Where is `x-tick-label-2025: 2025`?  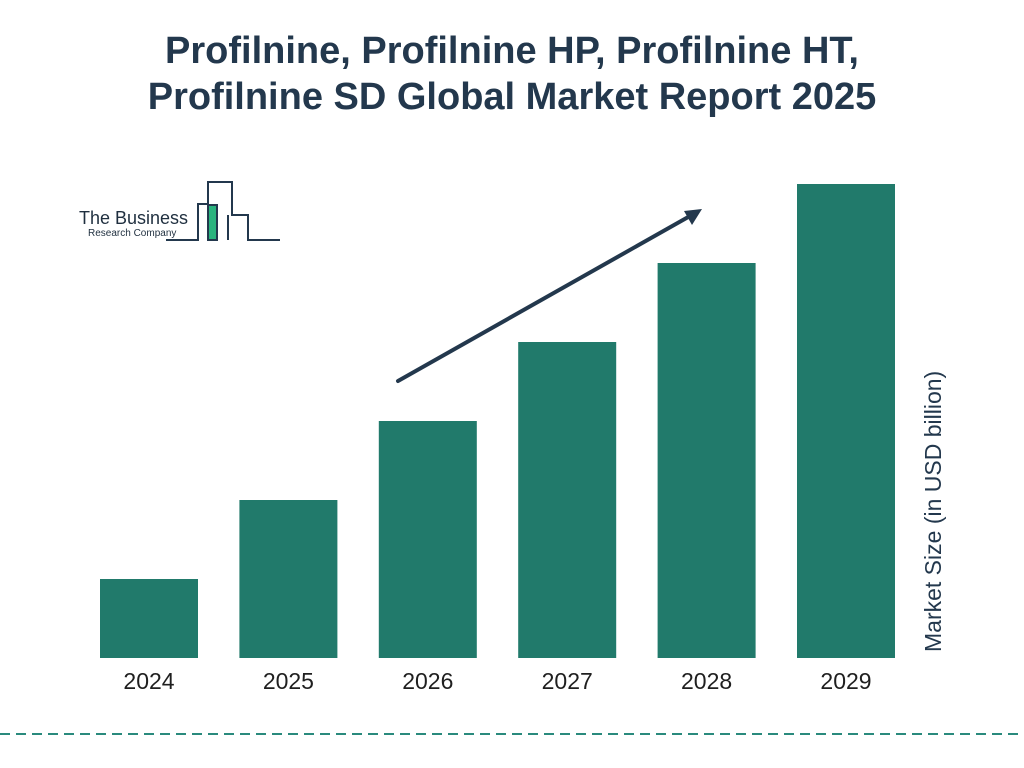
x-tick-label-2025: 2025 is located at coordinates (288, 681).